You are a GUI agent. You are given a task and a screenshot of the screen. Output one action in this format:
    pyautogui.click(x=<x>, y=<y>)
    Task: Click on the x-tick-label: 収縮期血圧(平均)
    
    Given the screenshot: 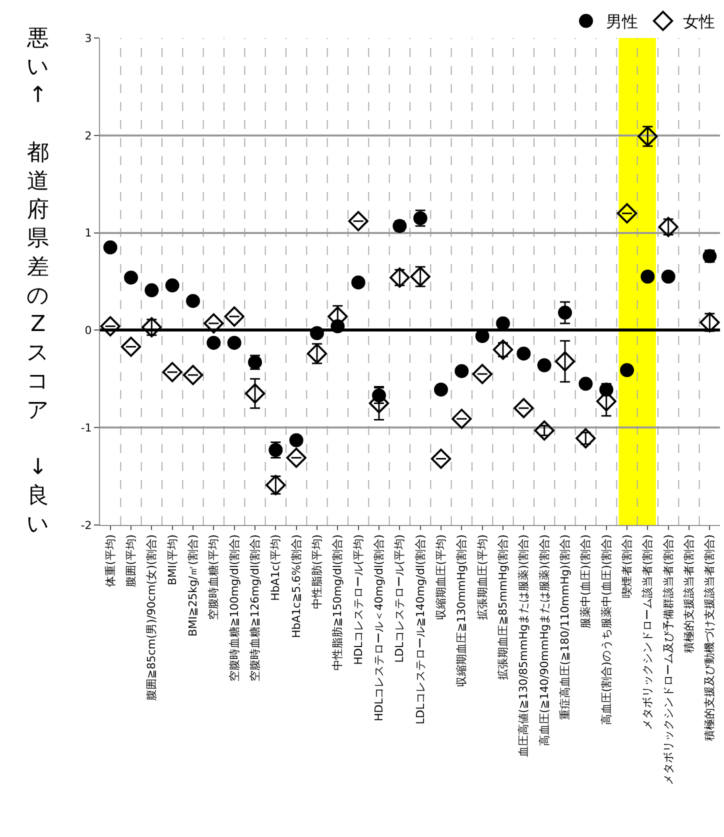 What is the action you would take?
    pyautogui.click(x=441, y=577)
    